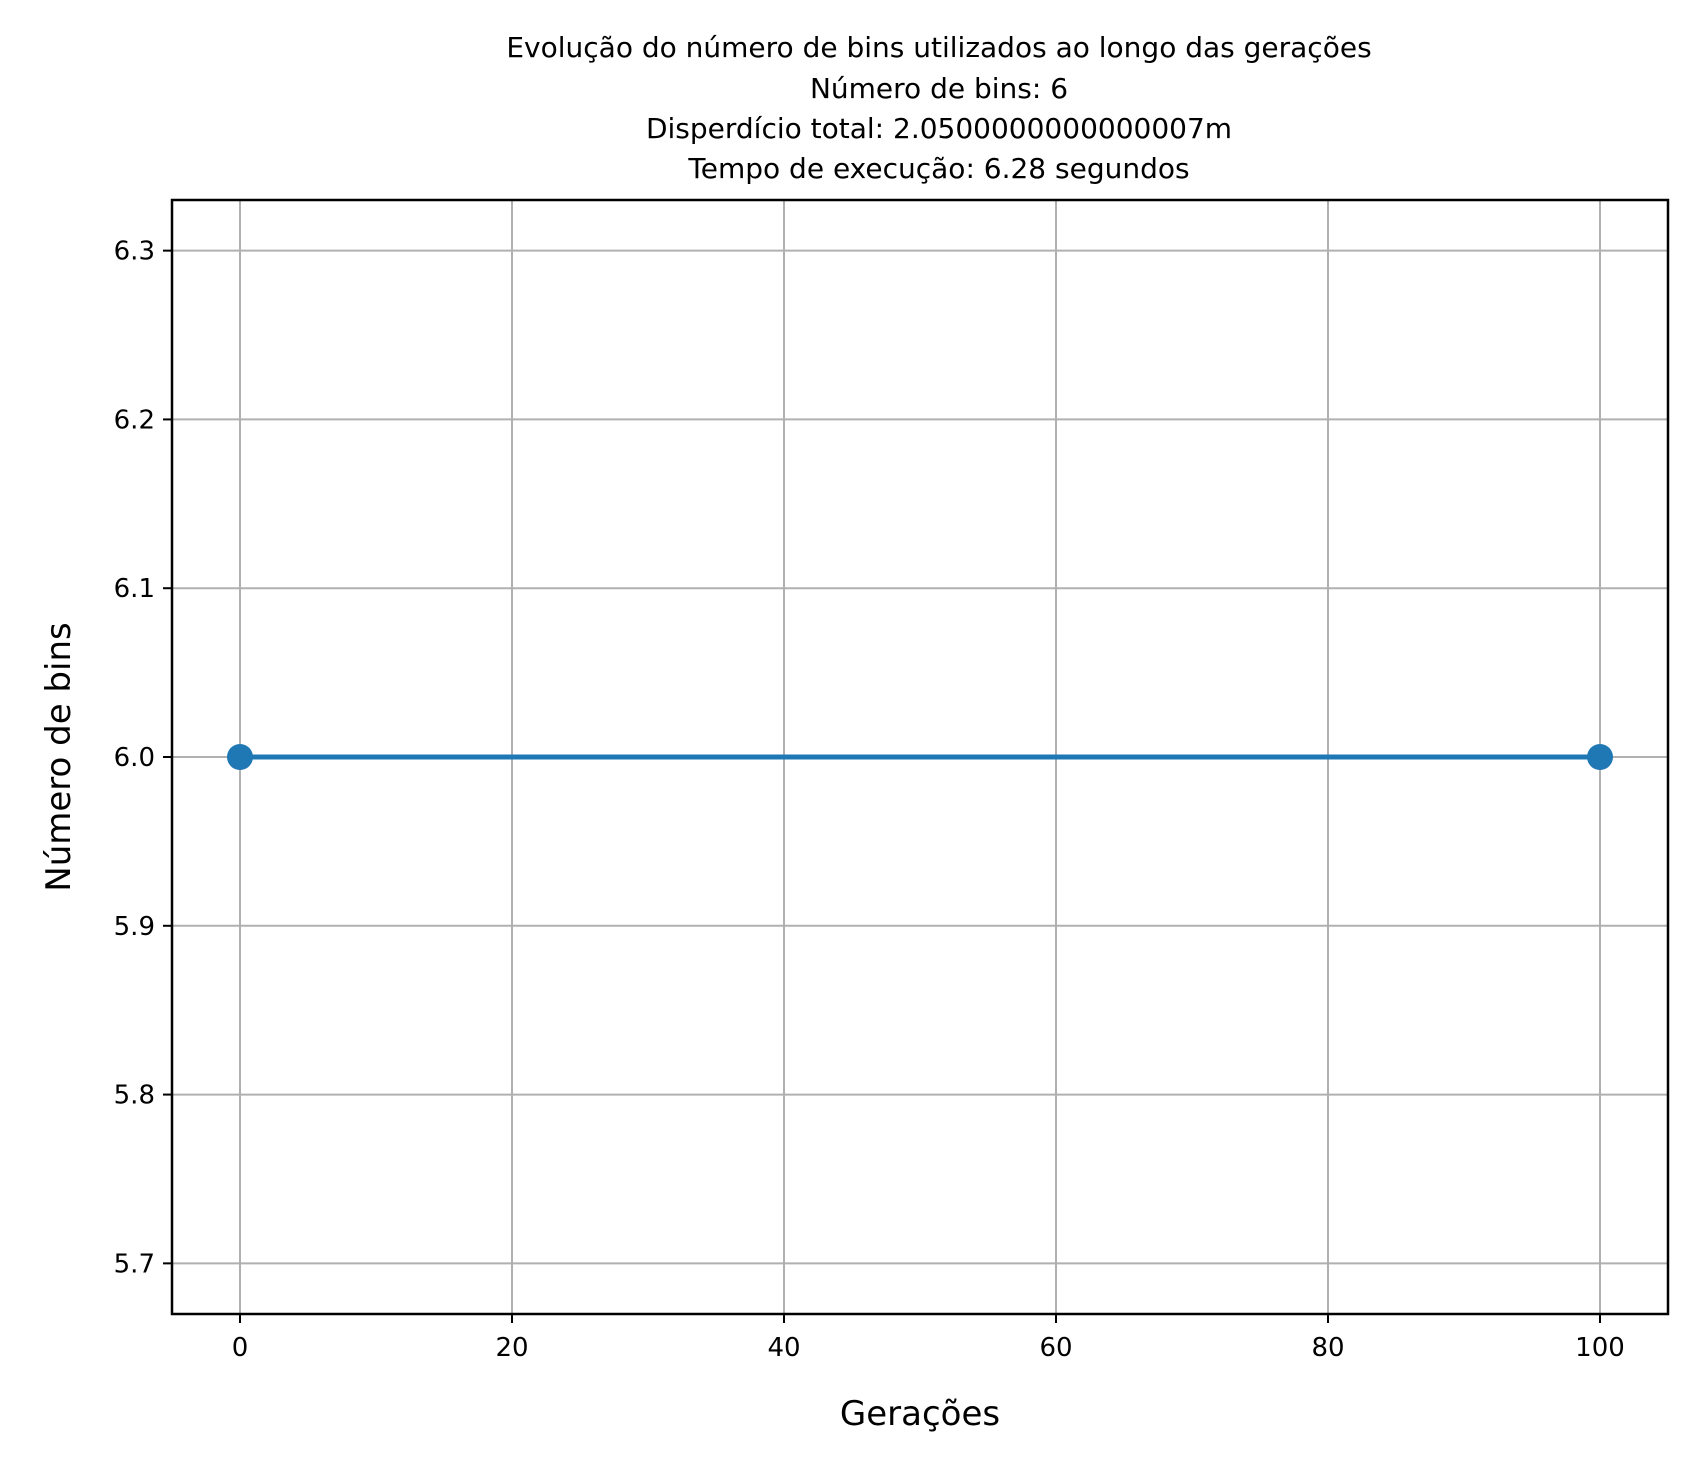 The image size is (1689, 1459). What do you see at coordinates (134, 758) in the screenshot?
I see `y-tick-label: 6.0` at bounding box center [134, 758].